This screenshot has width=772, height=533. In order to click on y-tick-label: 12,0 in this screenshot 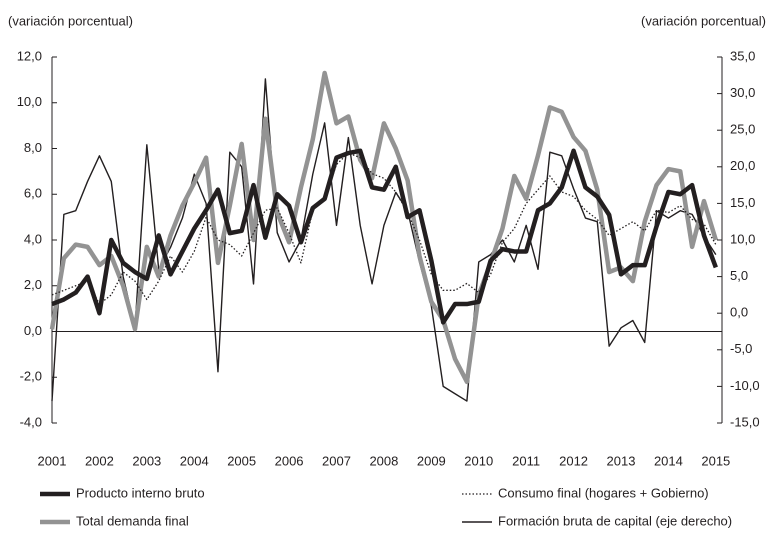, I will do `click(29, 55)`.